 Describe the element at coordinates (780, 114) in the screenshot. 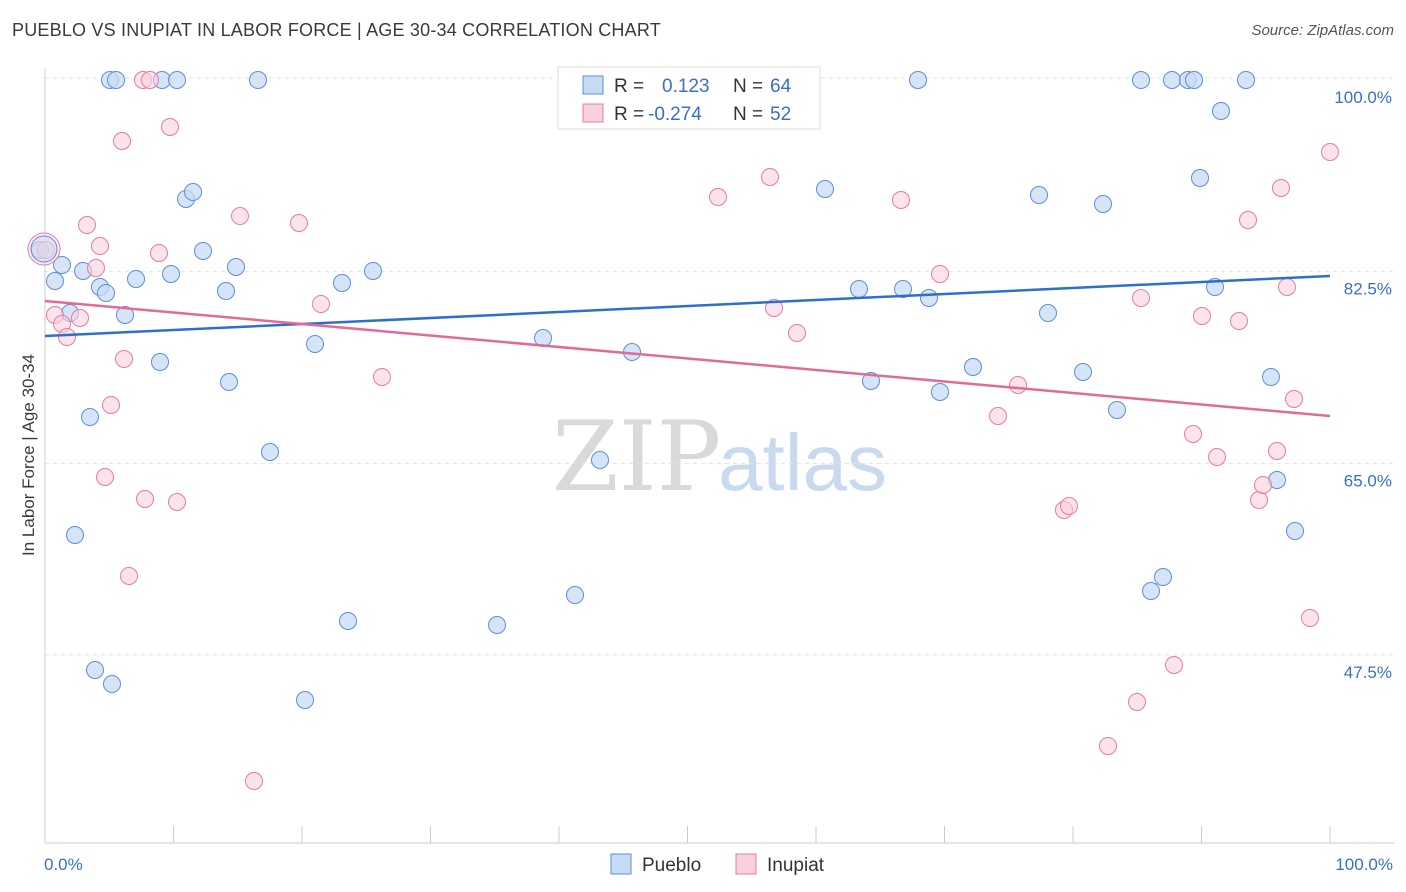

I see `legend-n-value-inupiat: 52` at that location.